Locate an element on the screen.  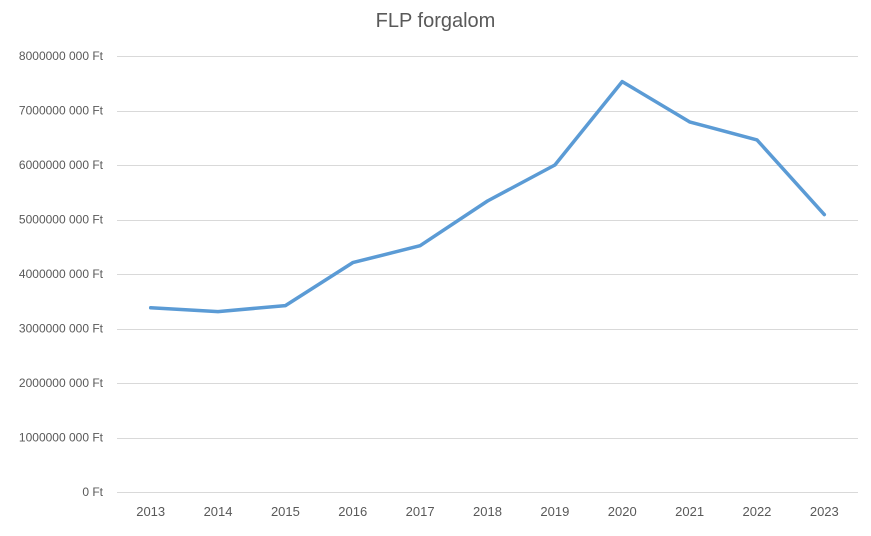
y-tick-label: 8000000 000 Ft is located at coordinates (61, 56).